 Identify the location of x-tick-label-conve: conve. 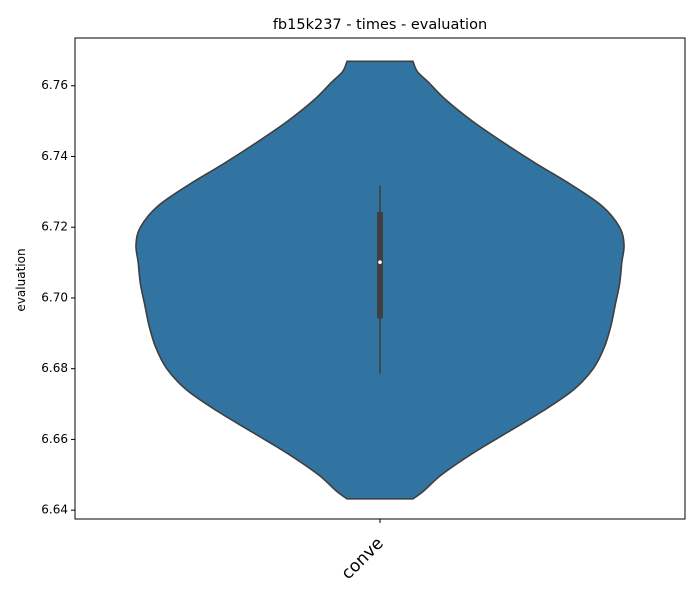
(363, 559).